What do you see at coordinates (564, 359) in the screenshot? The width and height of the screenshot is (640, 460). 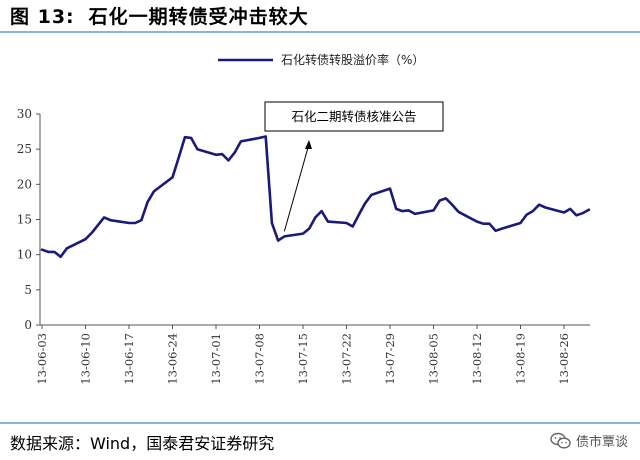 I see `x-tick-label: 13-08-26` at bounding box center [564, 359].